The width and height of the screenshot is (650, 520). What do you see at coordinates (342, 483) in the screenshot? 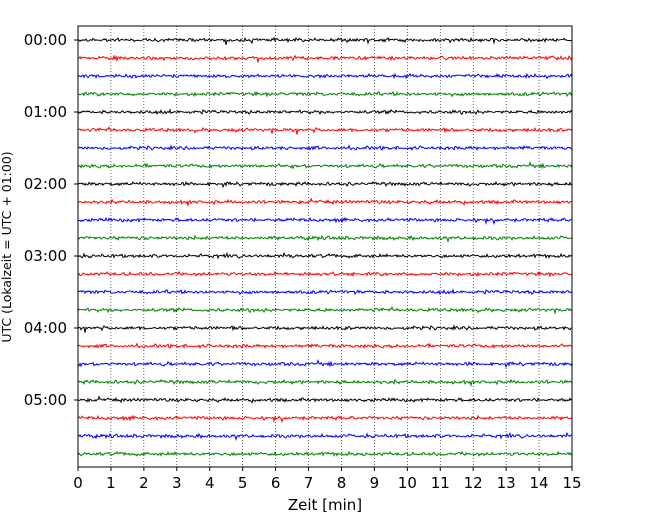
I see `x-tick-label: 8` at bounding box center [342, 483].